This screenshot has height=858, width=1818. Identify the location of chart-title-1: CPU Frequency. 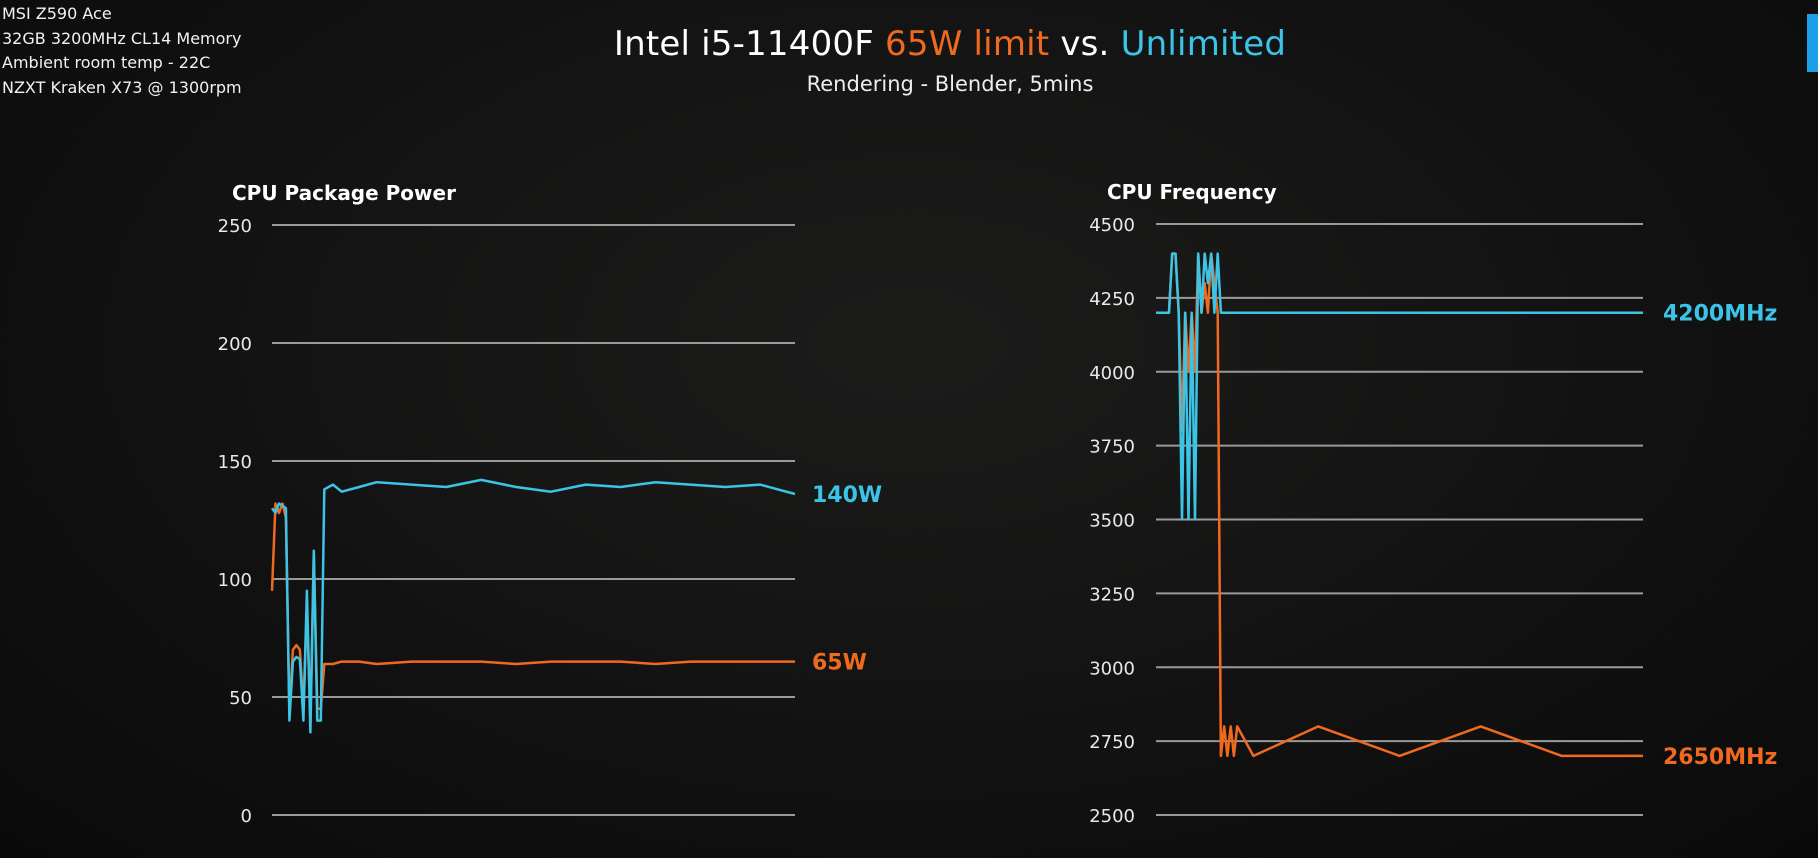
(1192, 192).